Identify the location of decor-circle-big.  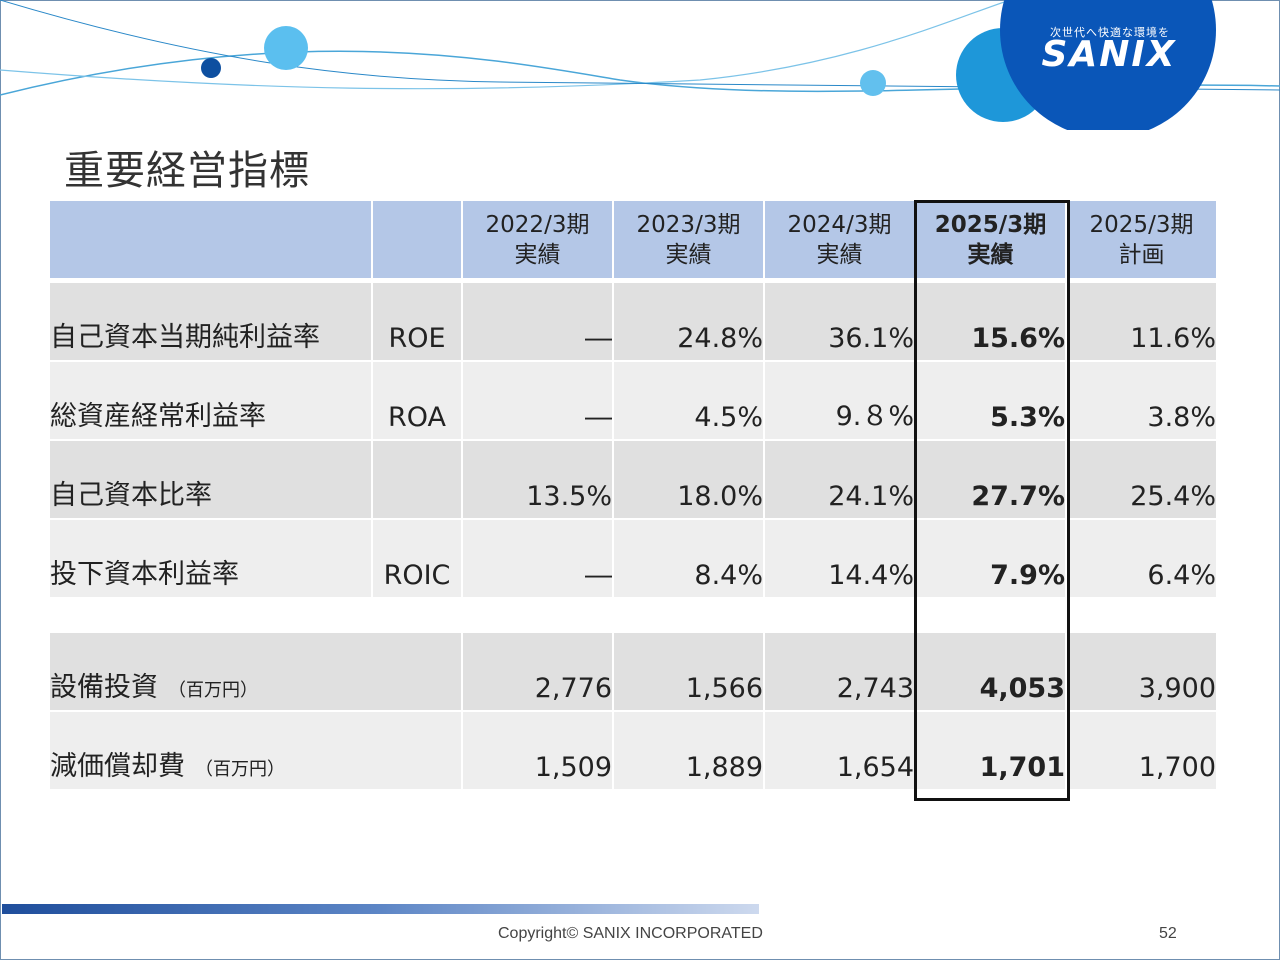
(1108, 65).